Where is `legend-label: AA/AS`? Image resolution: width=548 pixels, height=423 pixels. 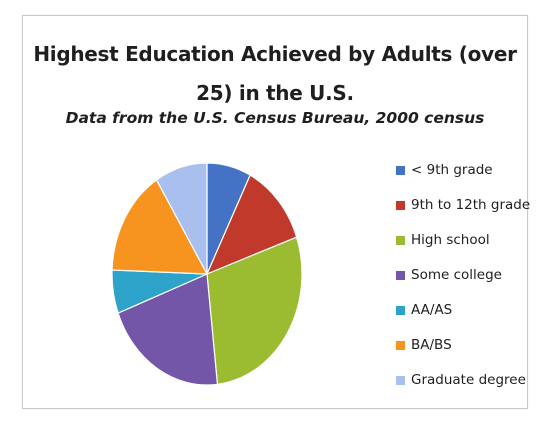
legend-label: AA/AS is located at coordinates (432, 310).